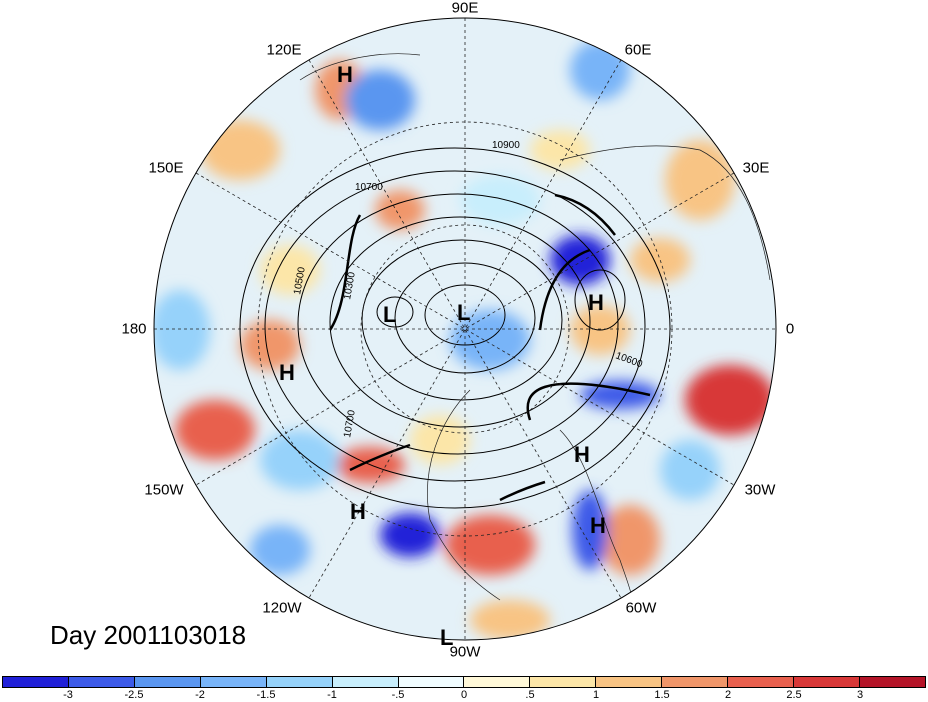  Describe the element at coordinates (790, 329) in the screenshot. I see `lon-label-0: 0` at that location.